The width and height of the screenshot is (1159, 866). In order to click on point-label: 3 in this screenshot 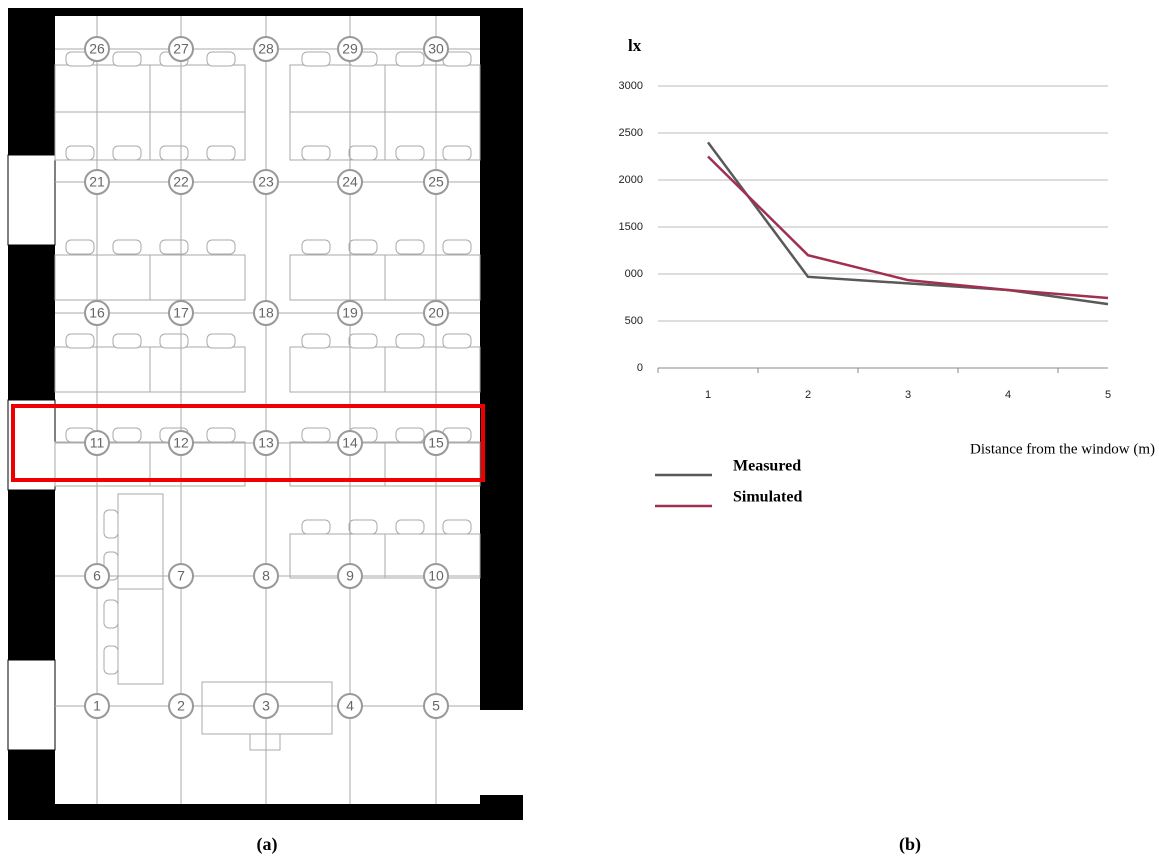, I will do `click(266, 706)`.